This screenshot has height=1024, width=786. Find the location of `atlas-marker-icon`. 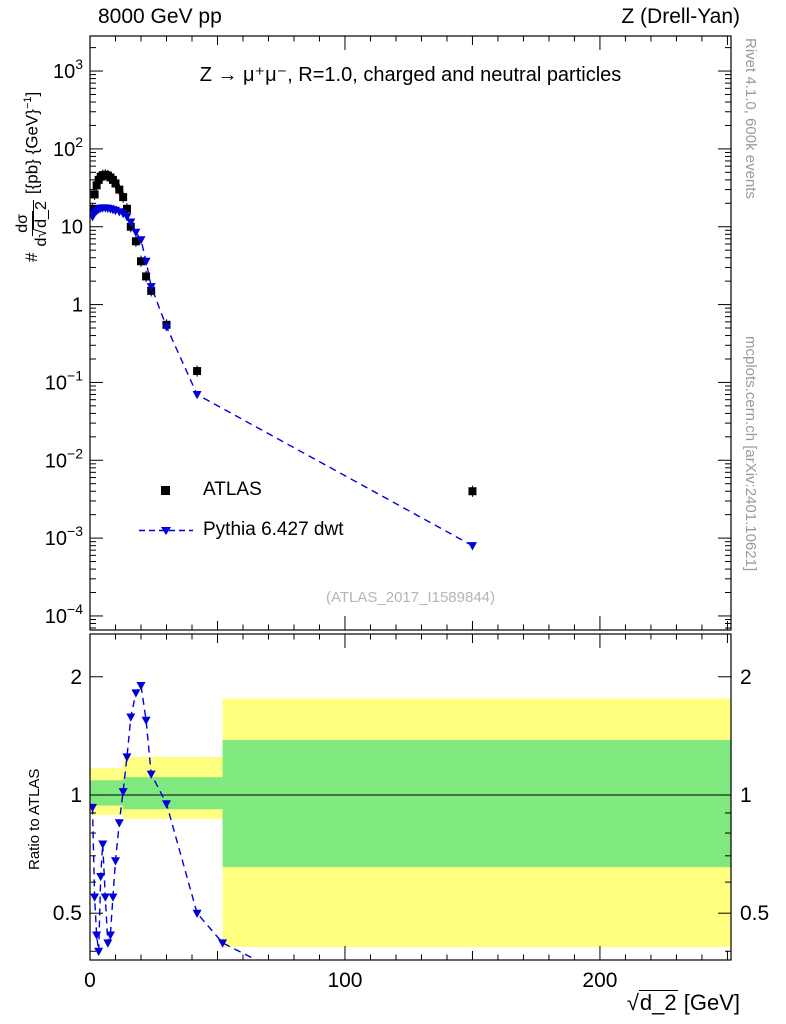

atlas-marker-icon is located at coordinates (165, 490).